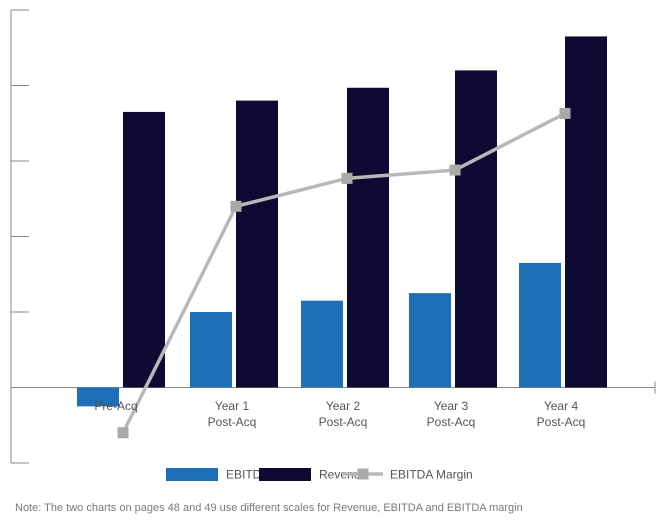  I want to click on x-tick-label: Year 1 Post-Acq, so click(232, 414).